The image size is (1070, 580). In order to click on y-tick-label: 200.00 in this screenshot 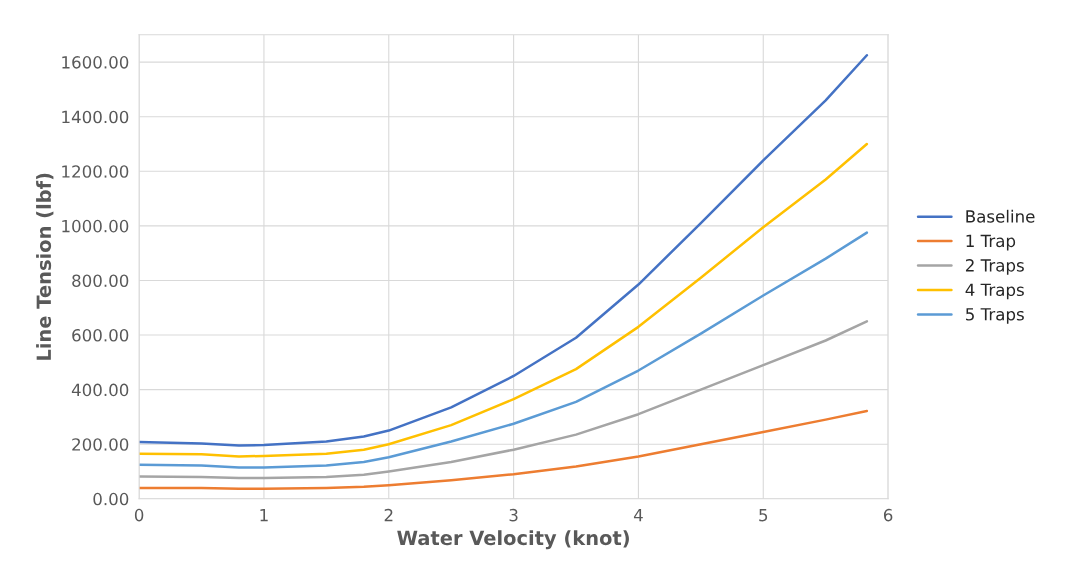, I will do `click(100, 444)`.